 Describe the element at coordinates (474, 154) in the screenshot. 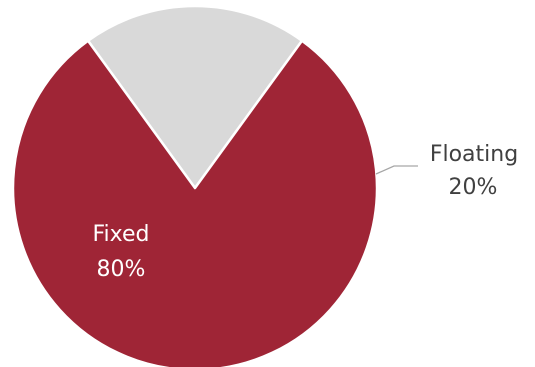

I see `slice-label-floating-name: Floating` at that location.